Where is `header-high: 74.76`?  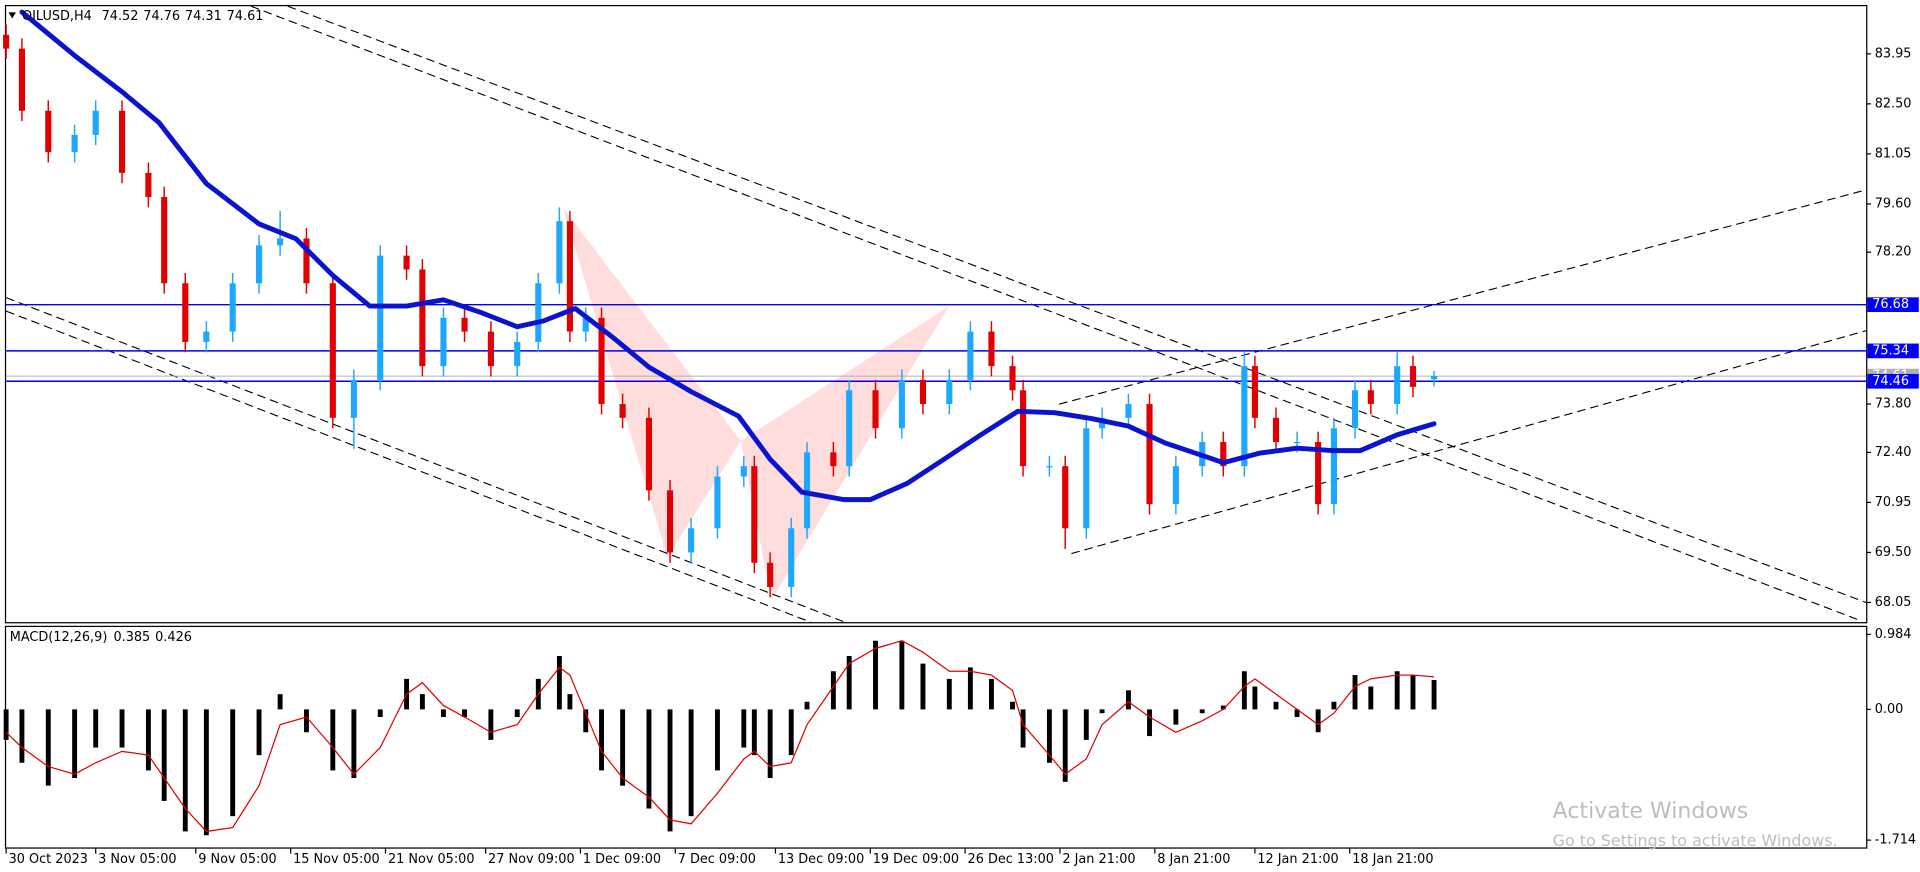 header-high: 74.76 is located at coordinates (161, 16).